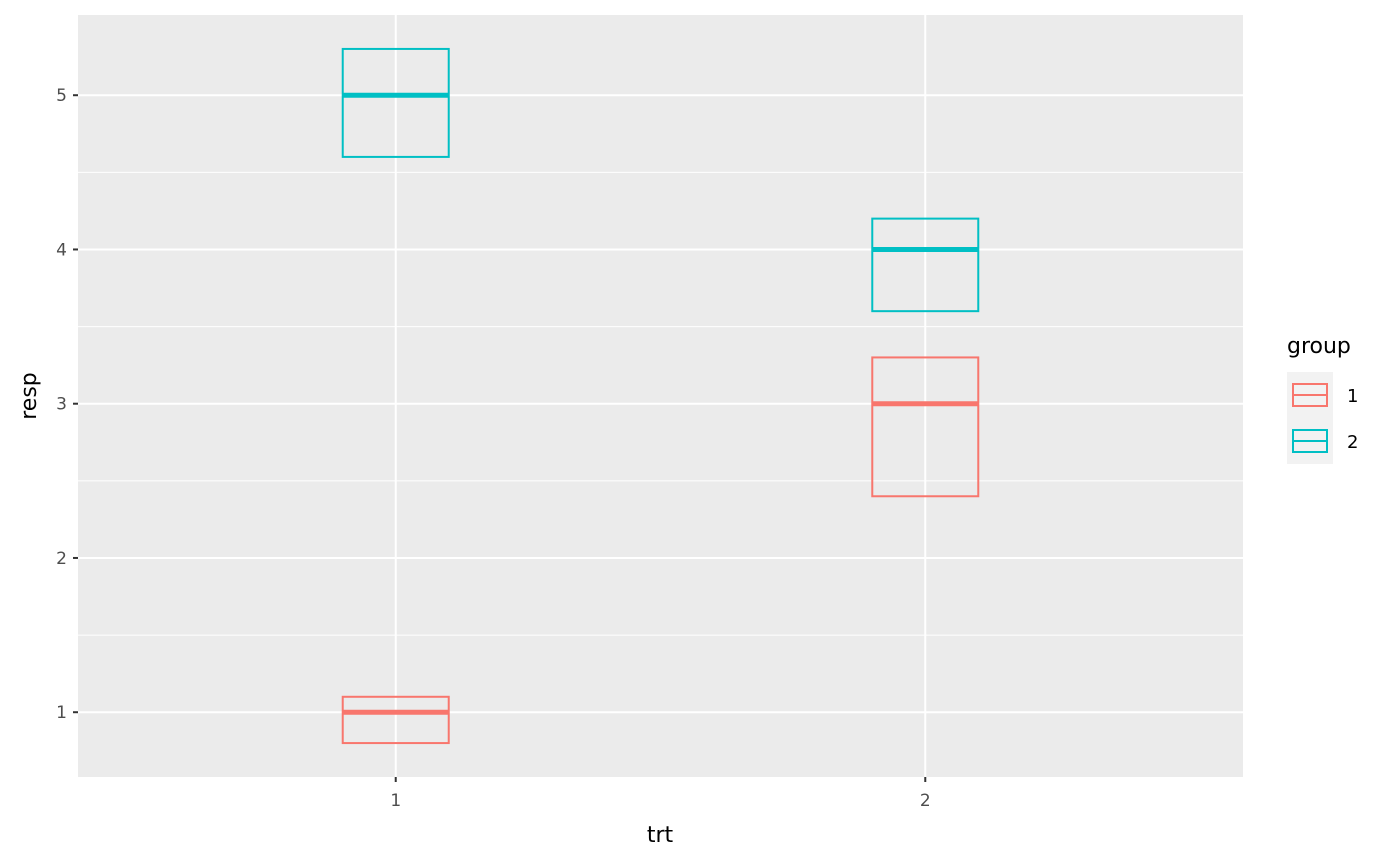 Image resolution: width=1400 pixels, height=866 pixels. What do you see at coordinates (1319, 346) in the screenshot?
I see `legend-title: group` at bounding box center [1319, 346].